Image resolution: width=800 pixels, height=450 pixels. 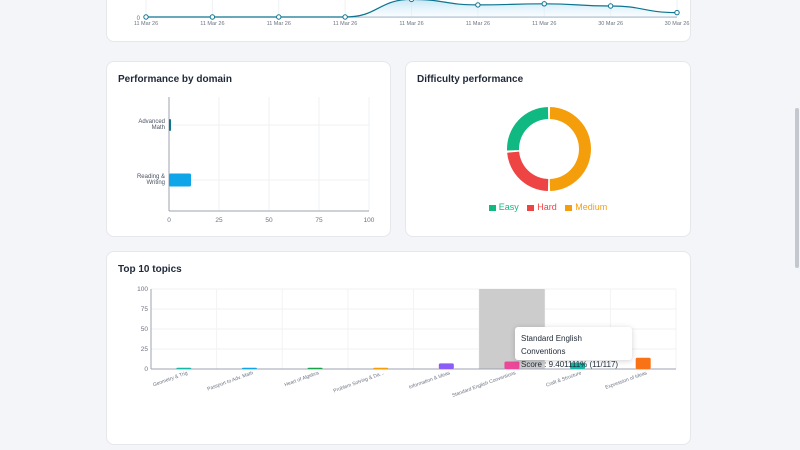 I want to click on card-title: Performance by domain, so click(x=175, y=79).